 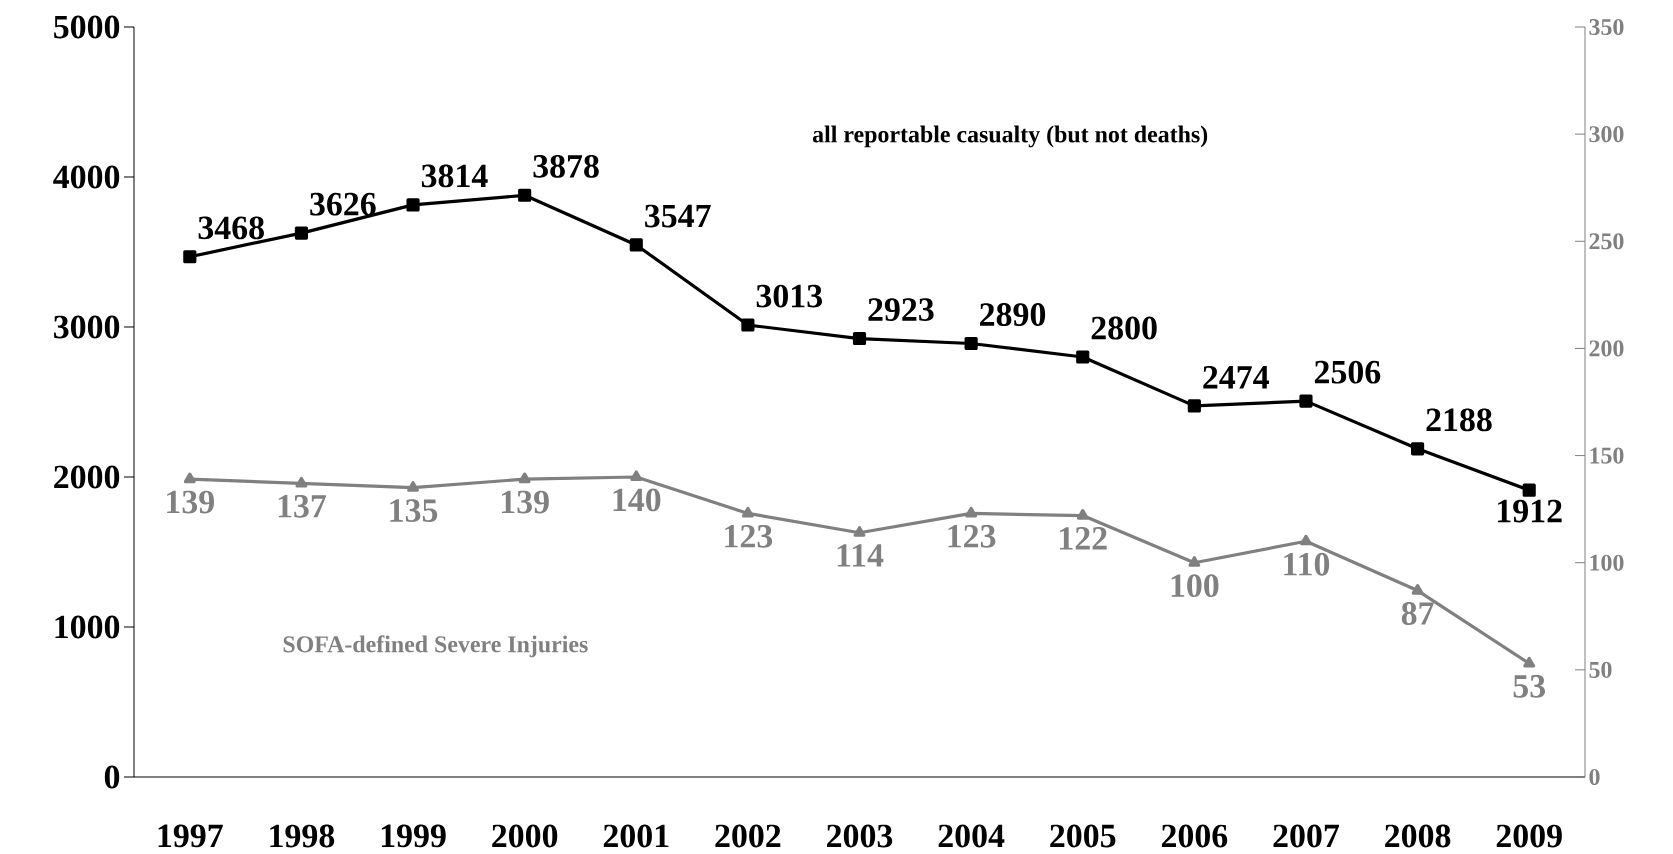 I want to click on data-label: 122, so click(x=1083, y=538).